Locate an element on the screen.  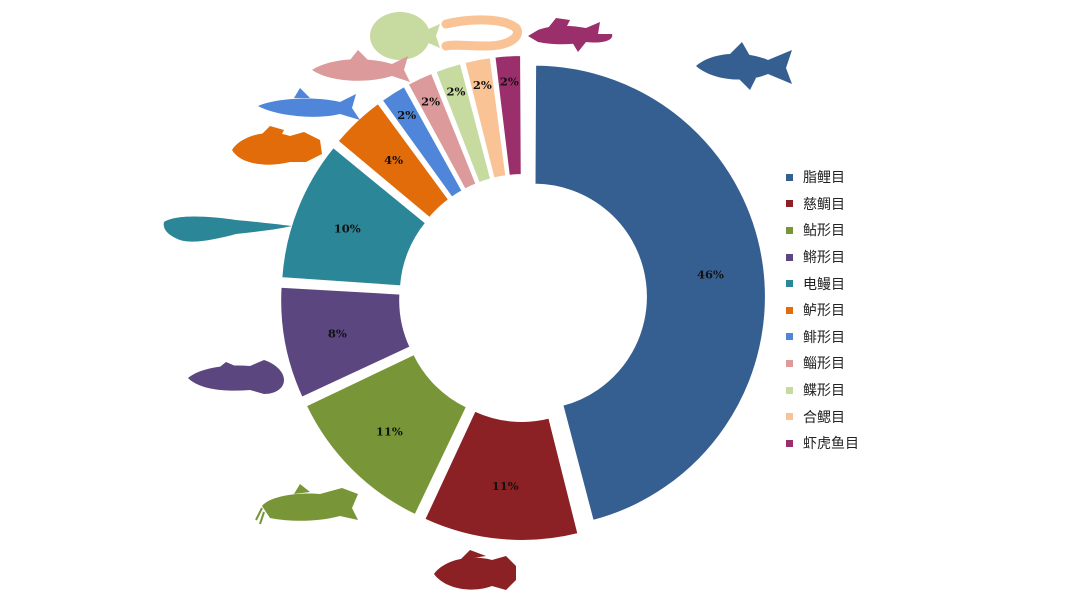
slice-11-label: 2% is located at coordinates (509, 81).